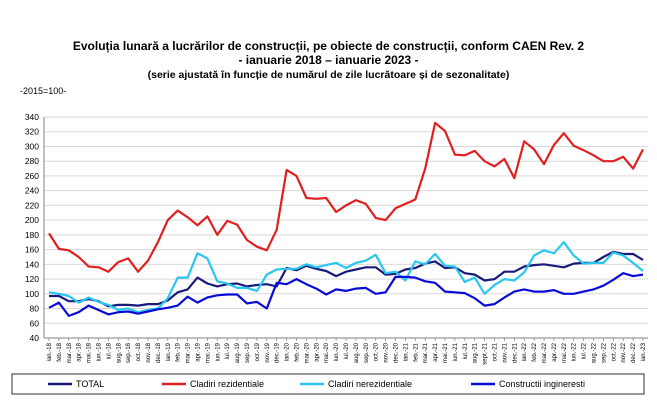  What do you see at coordinates (505, 352) in the screenshot?
I see `x-tick-label: nov.-21` at bounding box center [505, 352].